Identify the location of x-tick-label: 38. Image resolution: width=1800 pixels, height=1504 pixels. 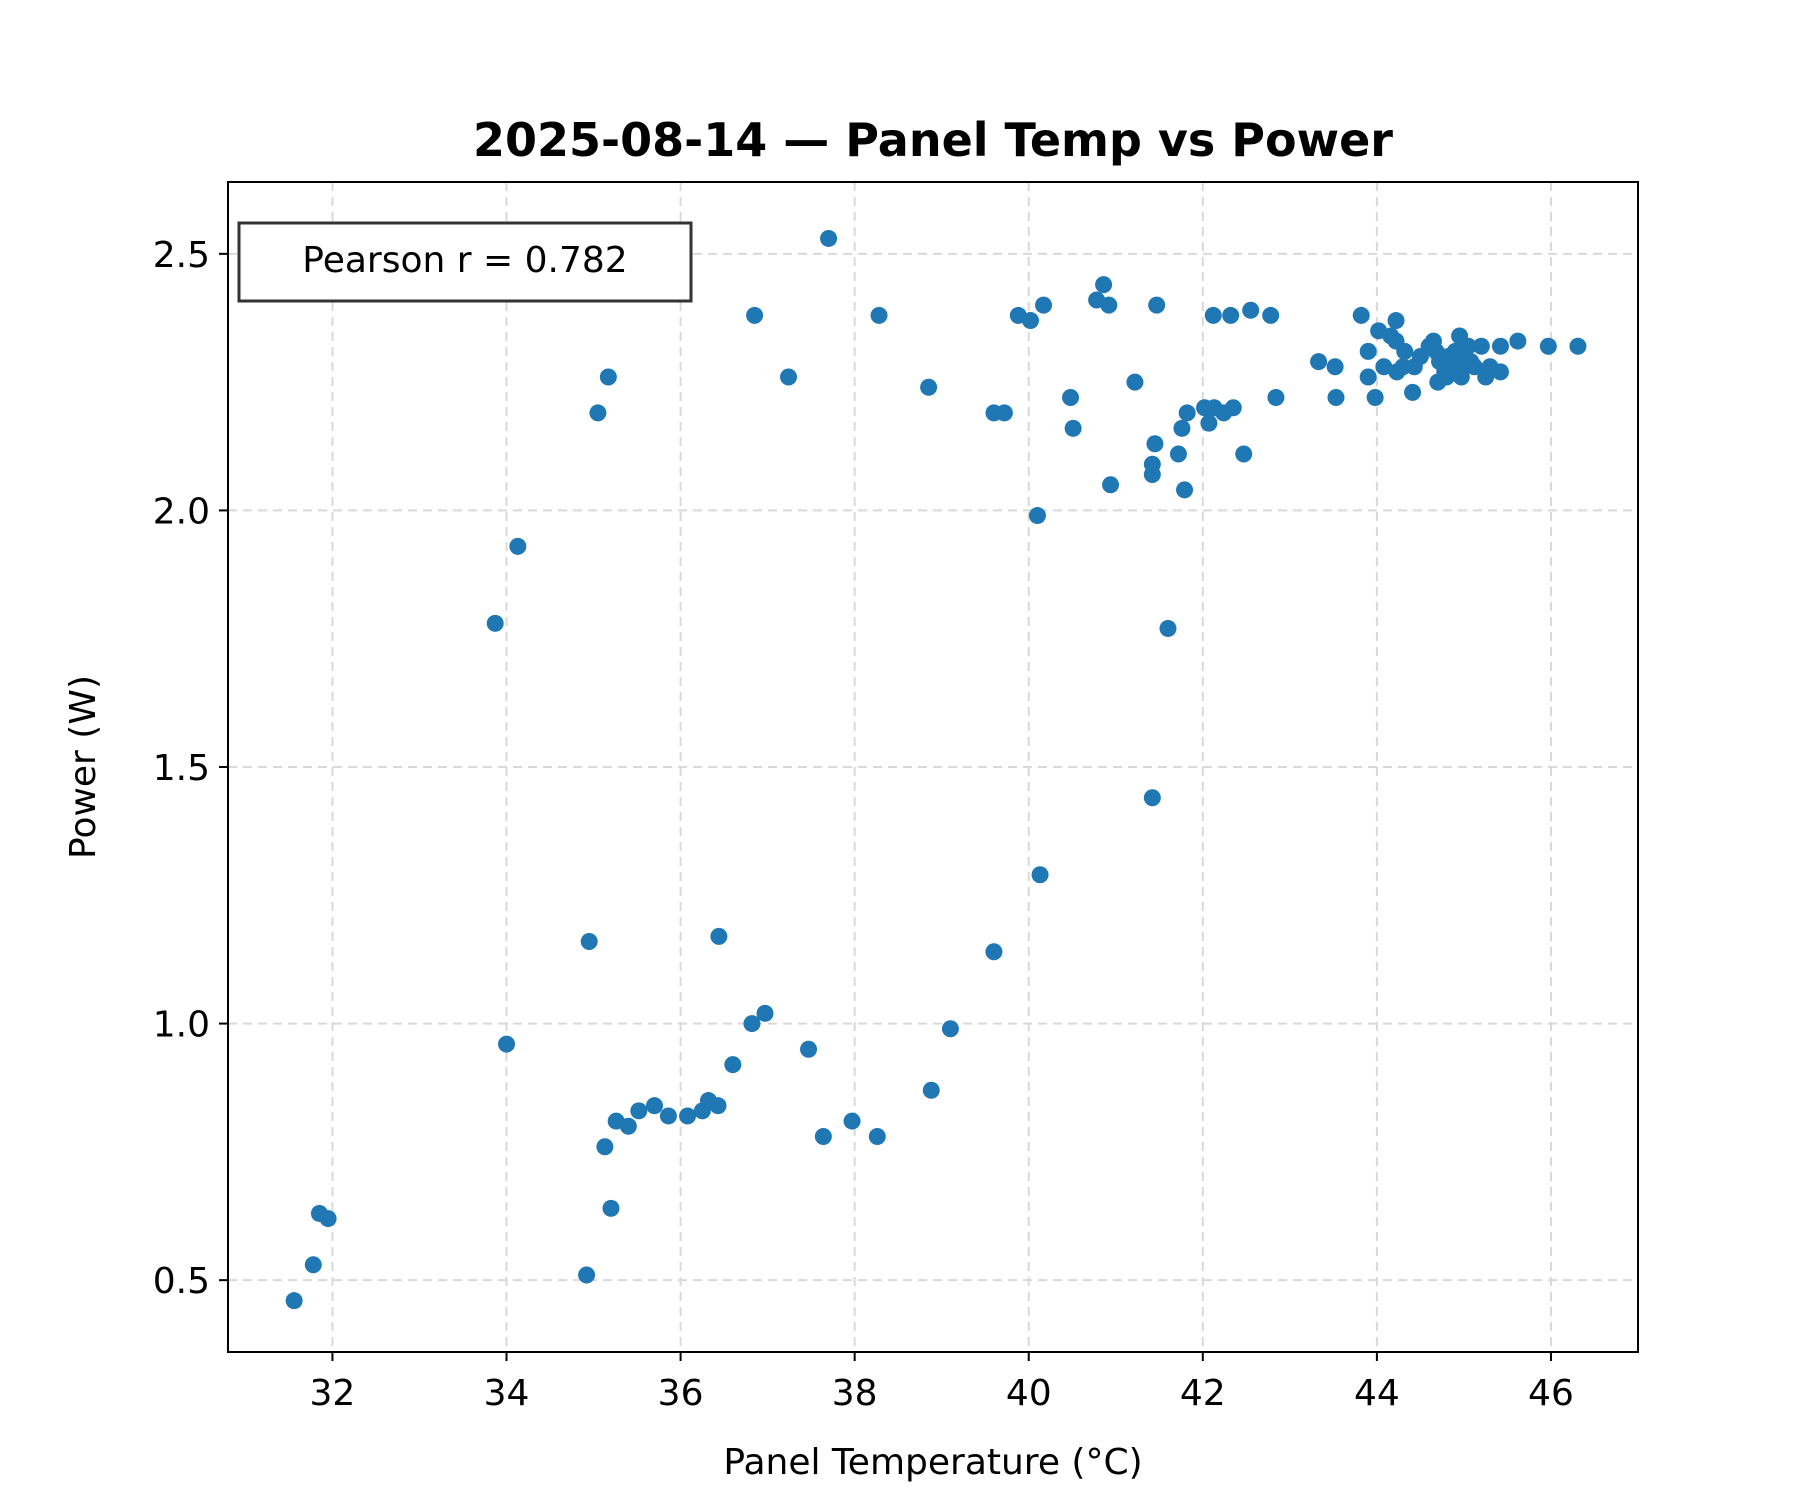
(855, 1393).